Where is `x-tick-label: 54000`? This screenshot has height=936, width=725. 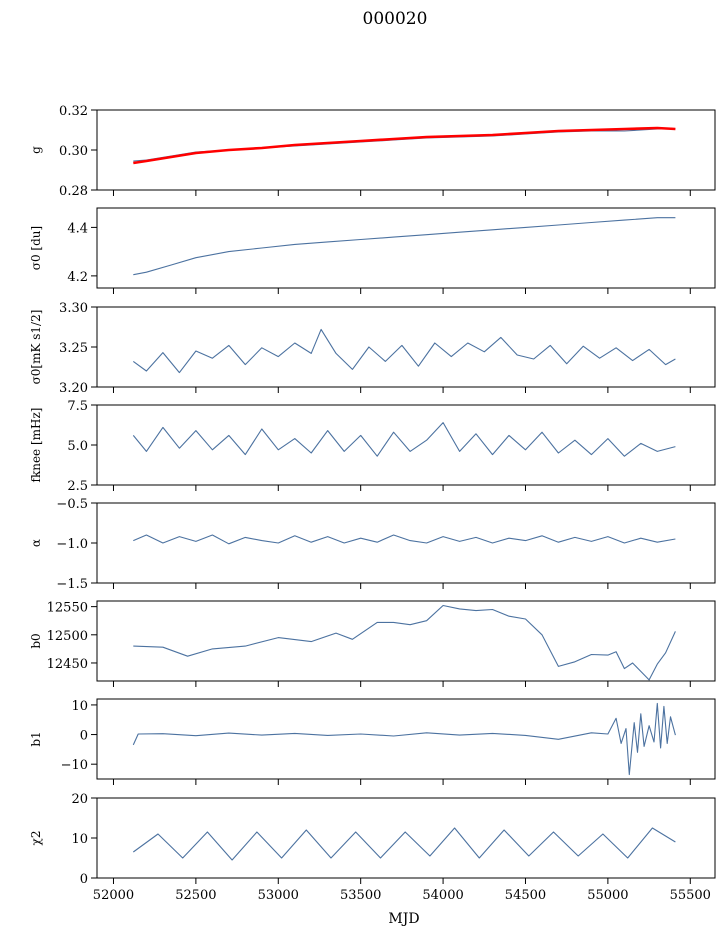 x-tick-label: 54000 is located at coordinates (442, 895).